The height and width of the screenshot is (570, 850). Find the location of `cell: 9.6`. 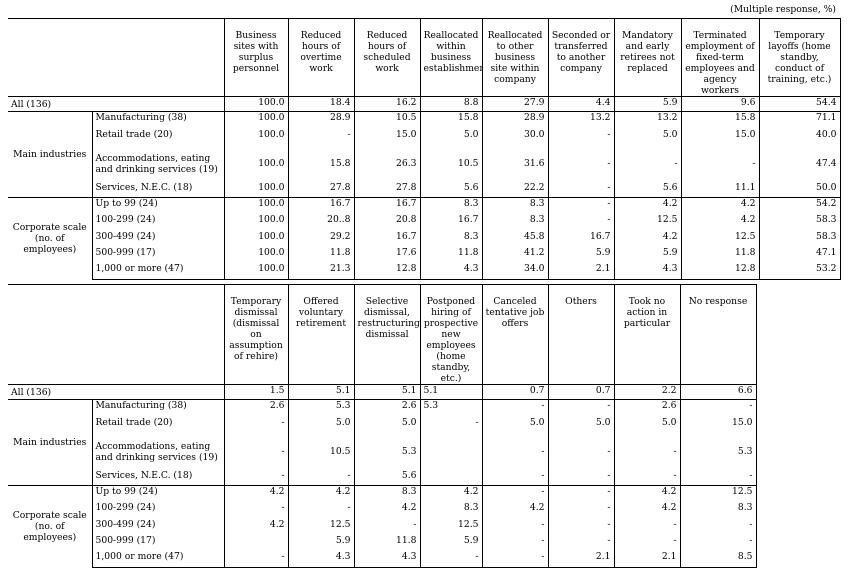

cell: 9.6 is located at coordinates (719, 104).